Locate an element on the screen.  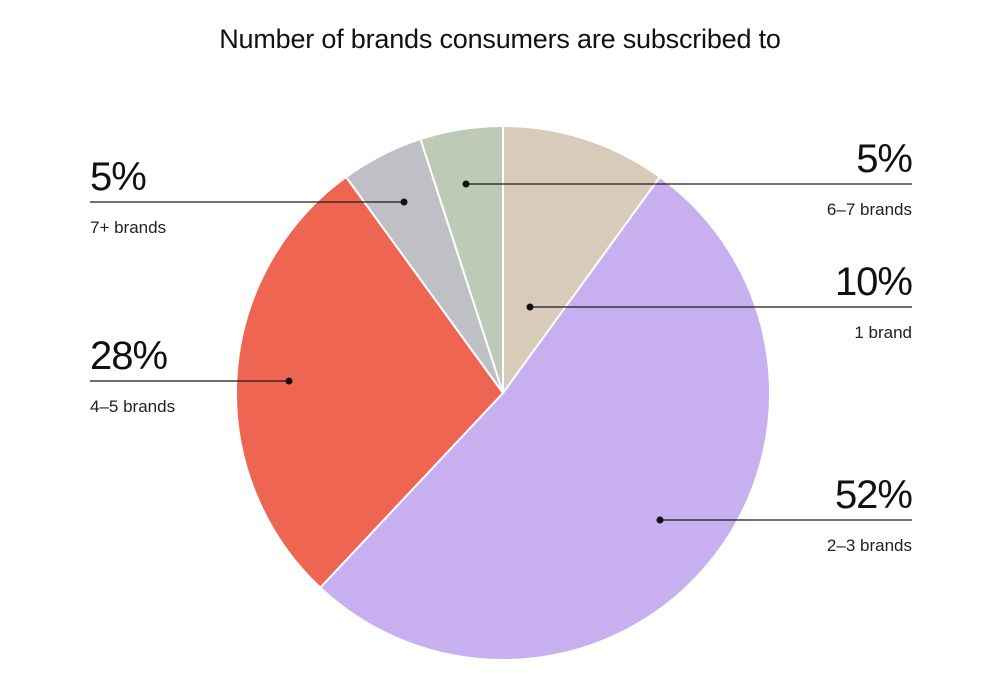
leader-dot-2-3-brands is located at coordinates (660, 520).